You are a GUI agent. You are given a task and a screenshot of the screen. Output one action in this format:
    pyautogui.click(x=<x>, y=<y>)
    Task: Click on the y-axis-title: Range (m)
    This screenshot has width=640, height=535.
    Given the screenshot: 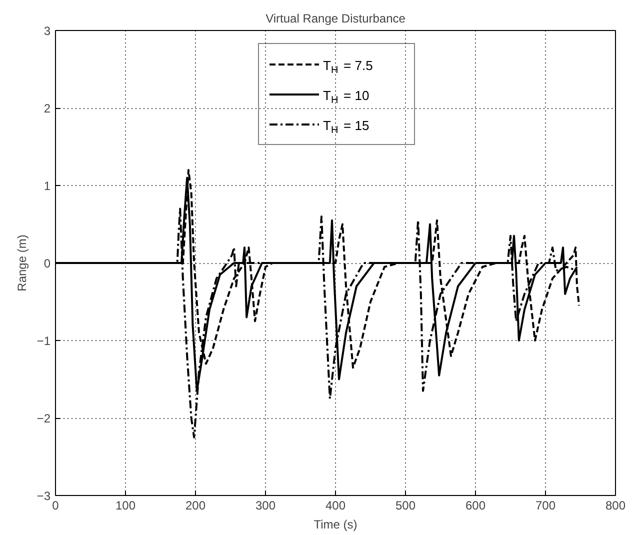 What is the action you would take?
    pyautogui.click(x=21, y=263)
    